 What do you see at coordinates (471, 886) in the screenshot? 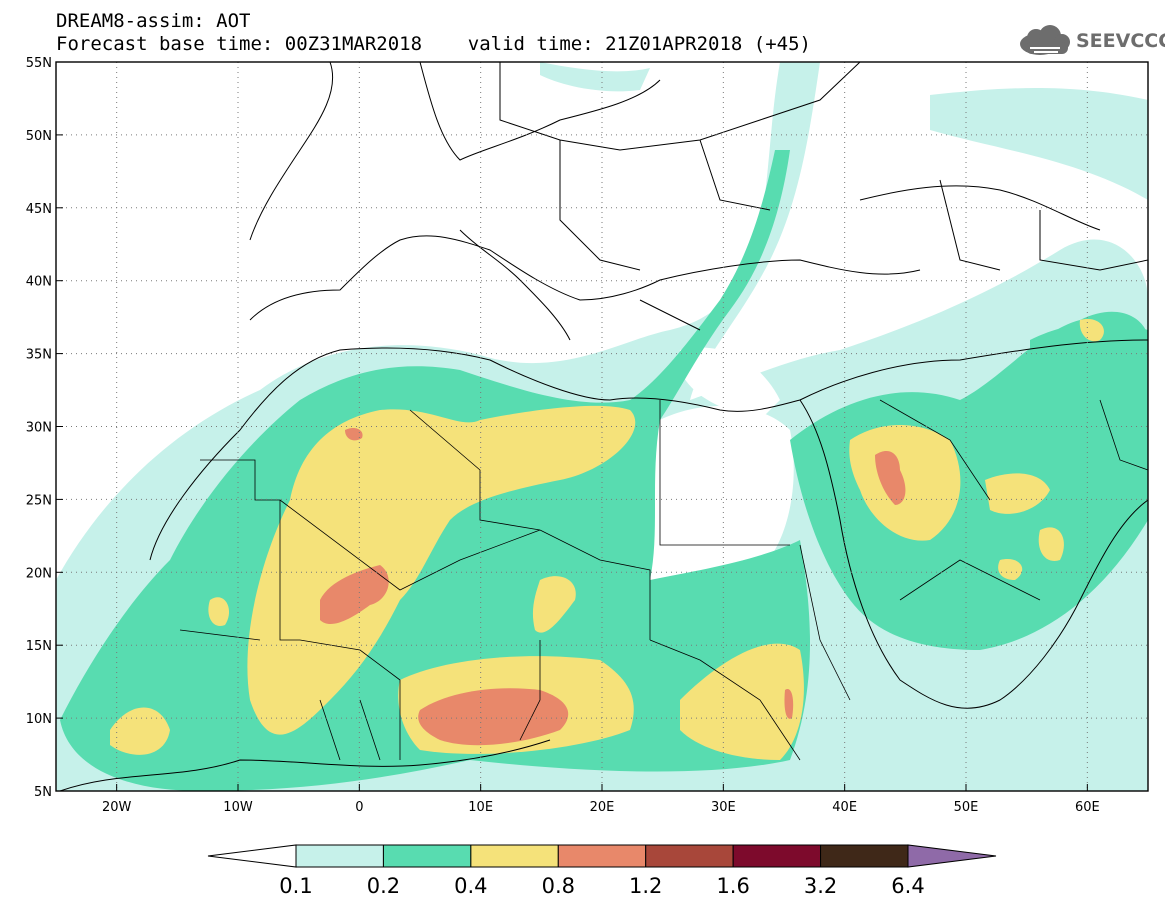
I see `colorbar-label: 0.4` at bounding box center [471, 886].